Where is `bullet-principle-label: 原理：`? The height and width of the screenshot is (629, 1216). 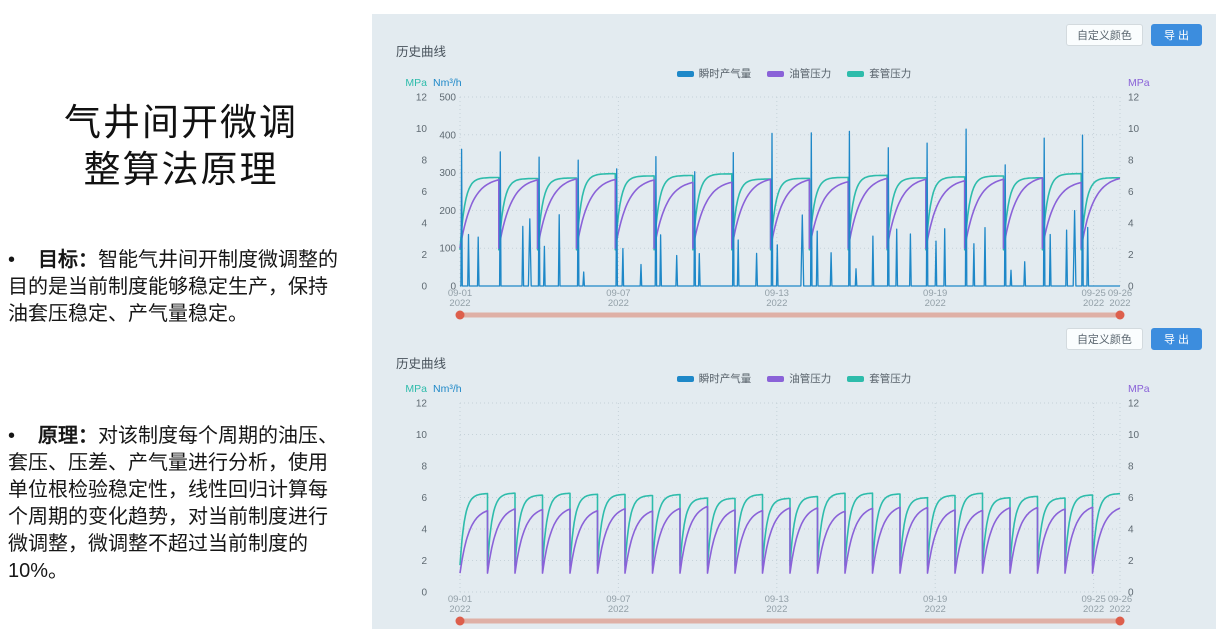
bullet-principle-label: 原理： is located at coordinates (68, 436).